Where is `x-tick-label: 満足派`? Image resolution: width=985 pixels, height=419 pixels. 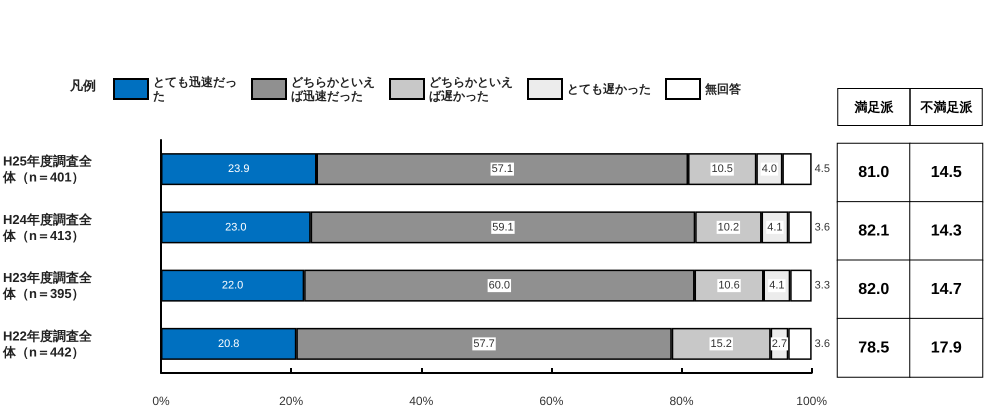
x-tick-label: 満足派 is located at coordinates (873, 107).